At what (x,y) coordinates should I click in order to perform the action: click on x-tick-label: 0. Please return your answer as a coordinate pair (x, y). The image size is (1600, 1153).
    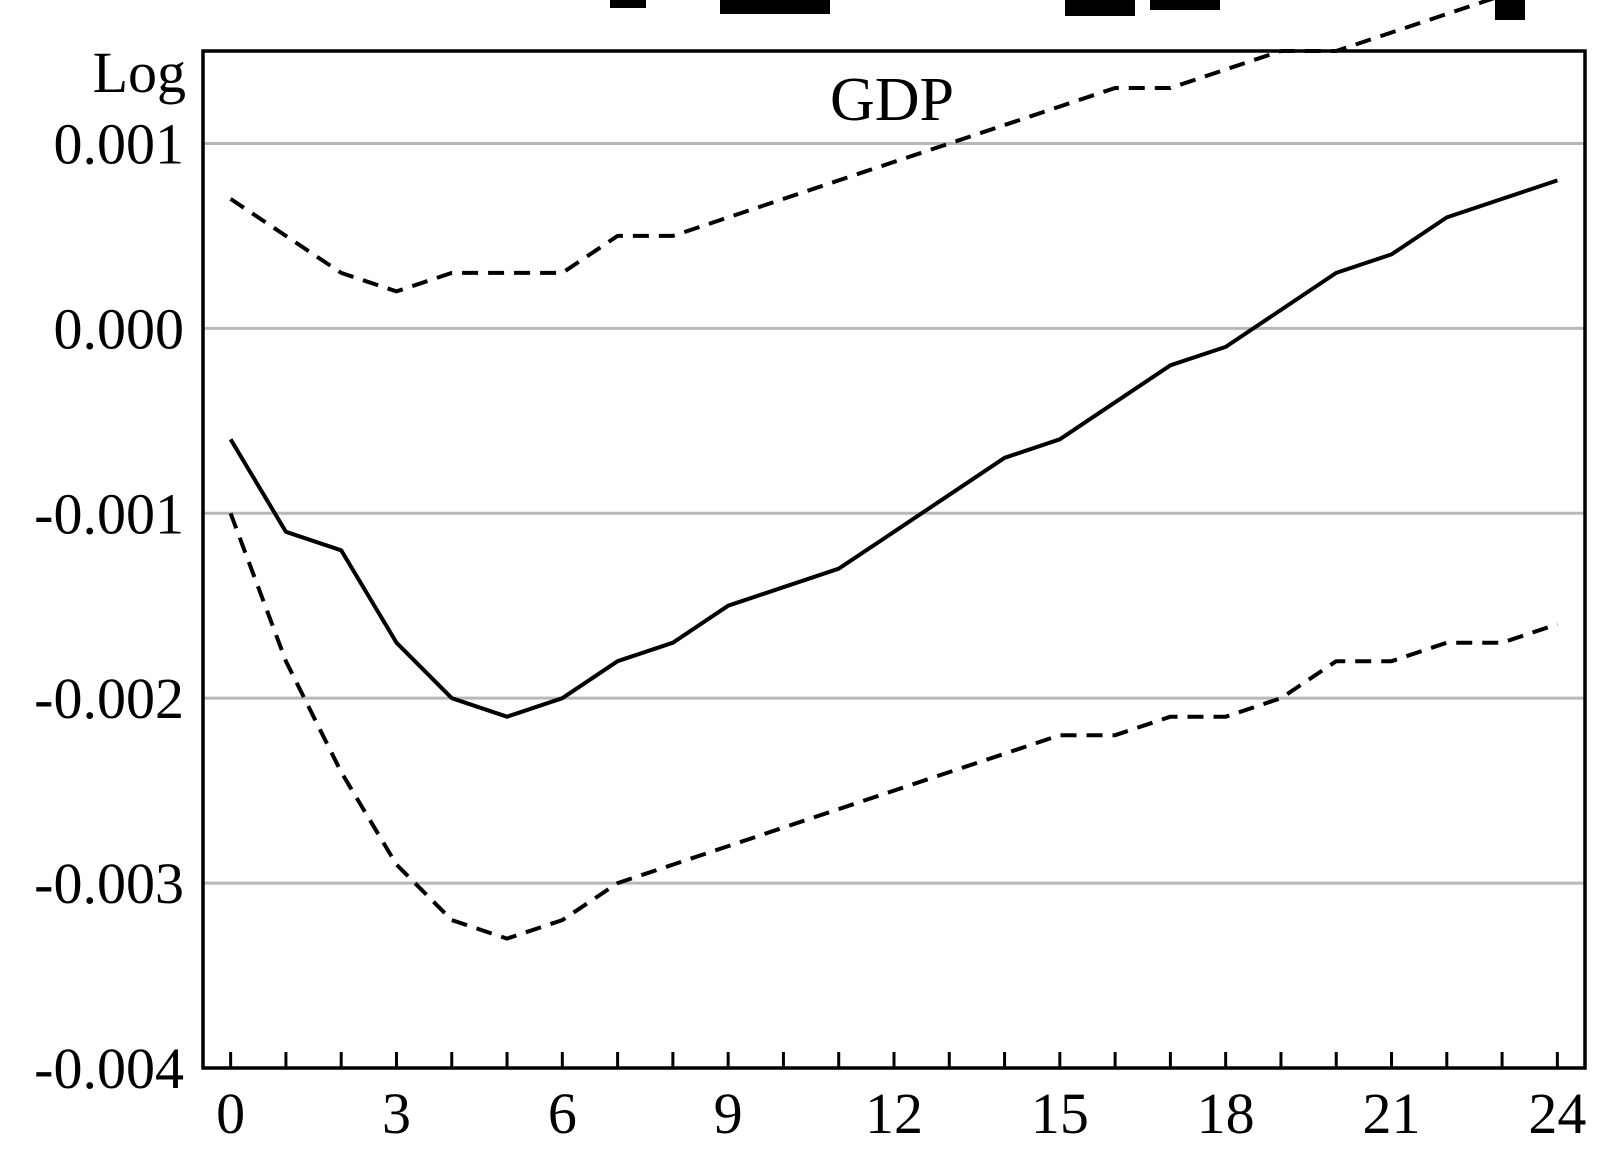
    Looking at the image, I should click on (230, 1113).